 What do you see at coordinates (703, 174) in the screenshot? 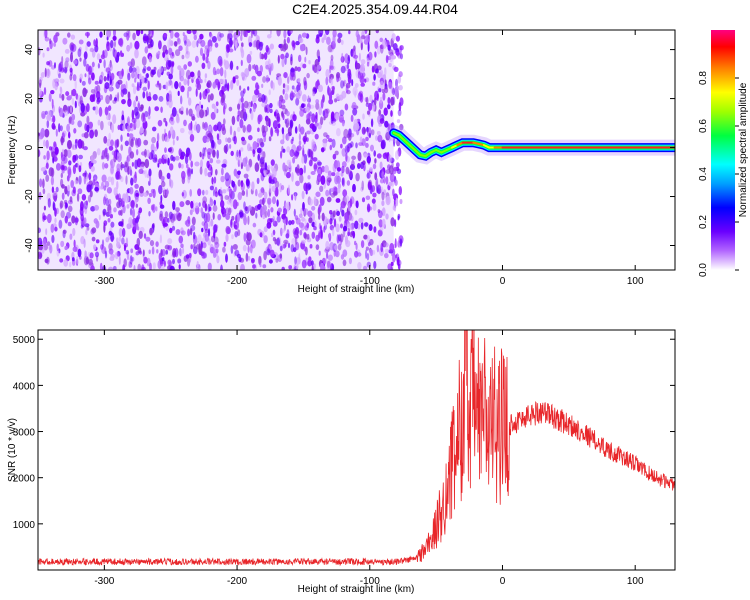
I see `colorbar-tick-label: 0.4` at bounding box center [703, 174].